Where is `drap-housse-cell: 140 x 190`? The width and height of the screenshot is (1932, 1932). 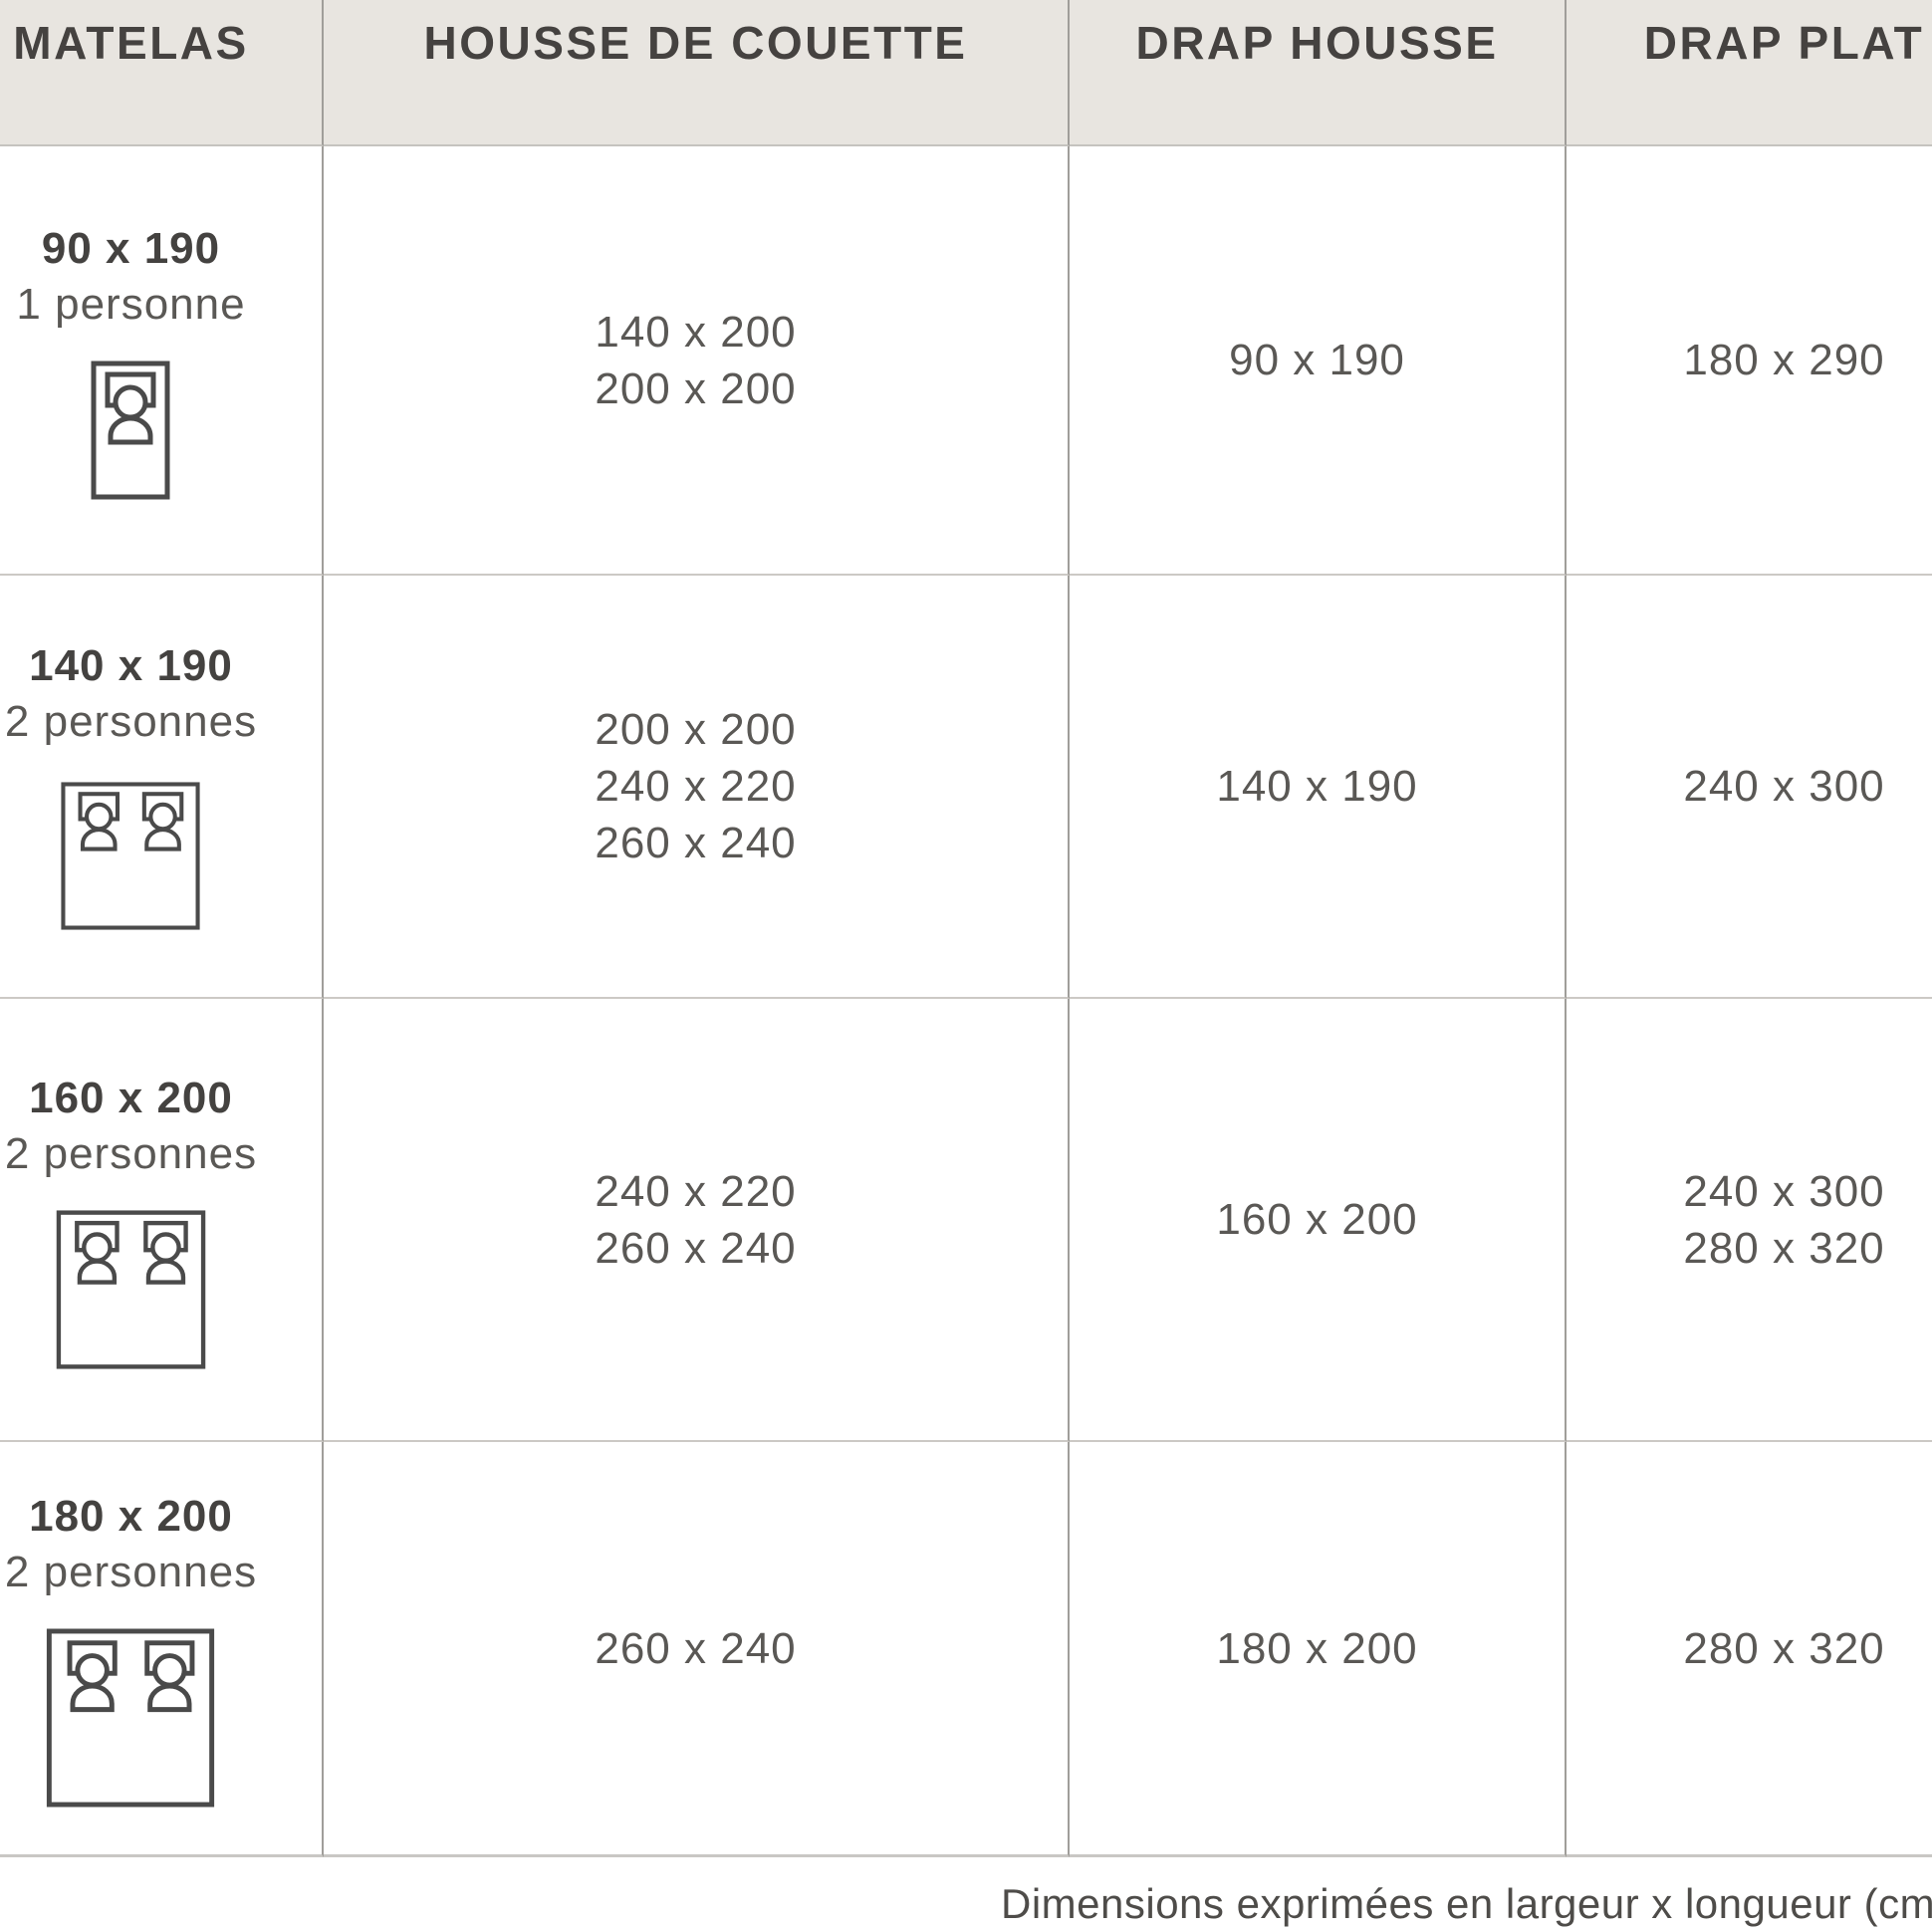 drap-housse-cell: 140 x 190 is located at coordinates (1319, 788).